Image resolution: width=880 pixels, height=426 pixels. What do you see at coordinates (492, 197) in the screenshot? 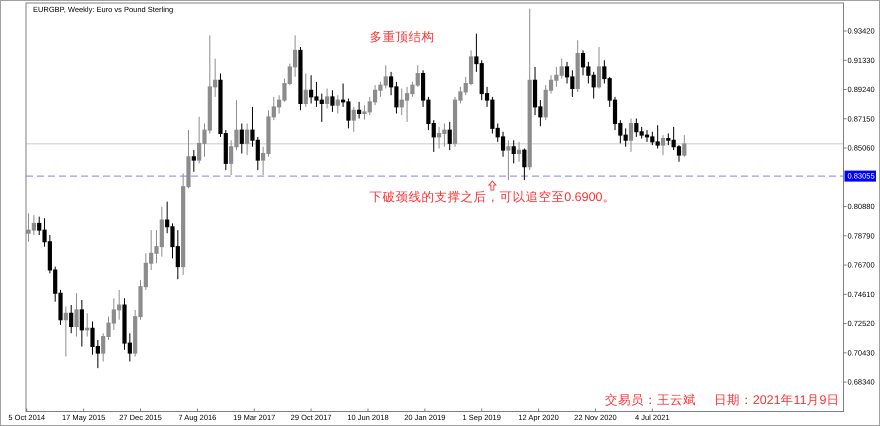
I see `annotation: 下破颈线的支撑之后，可以追空至0.6900。` at bounding box center [492, 197].